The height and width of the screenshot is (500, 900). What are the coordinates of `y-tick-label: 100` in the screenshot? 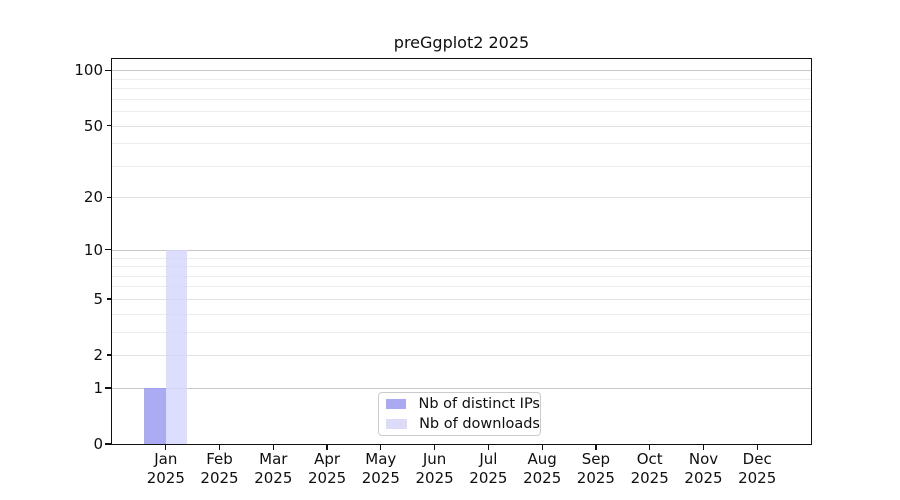 It's located at (88, 70).